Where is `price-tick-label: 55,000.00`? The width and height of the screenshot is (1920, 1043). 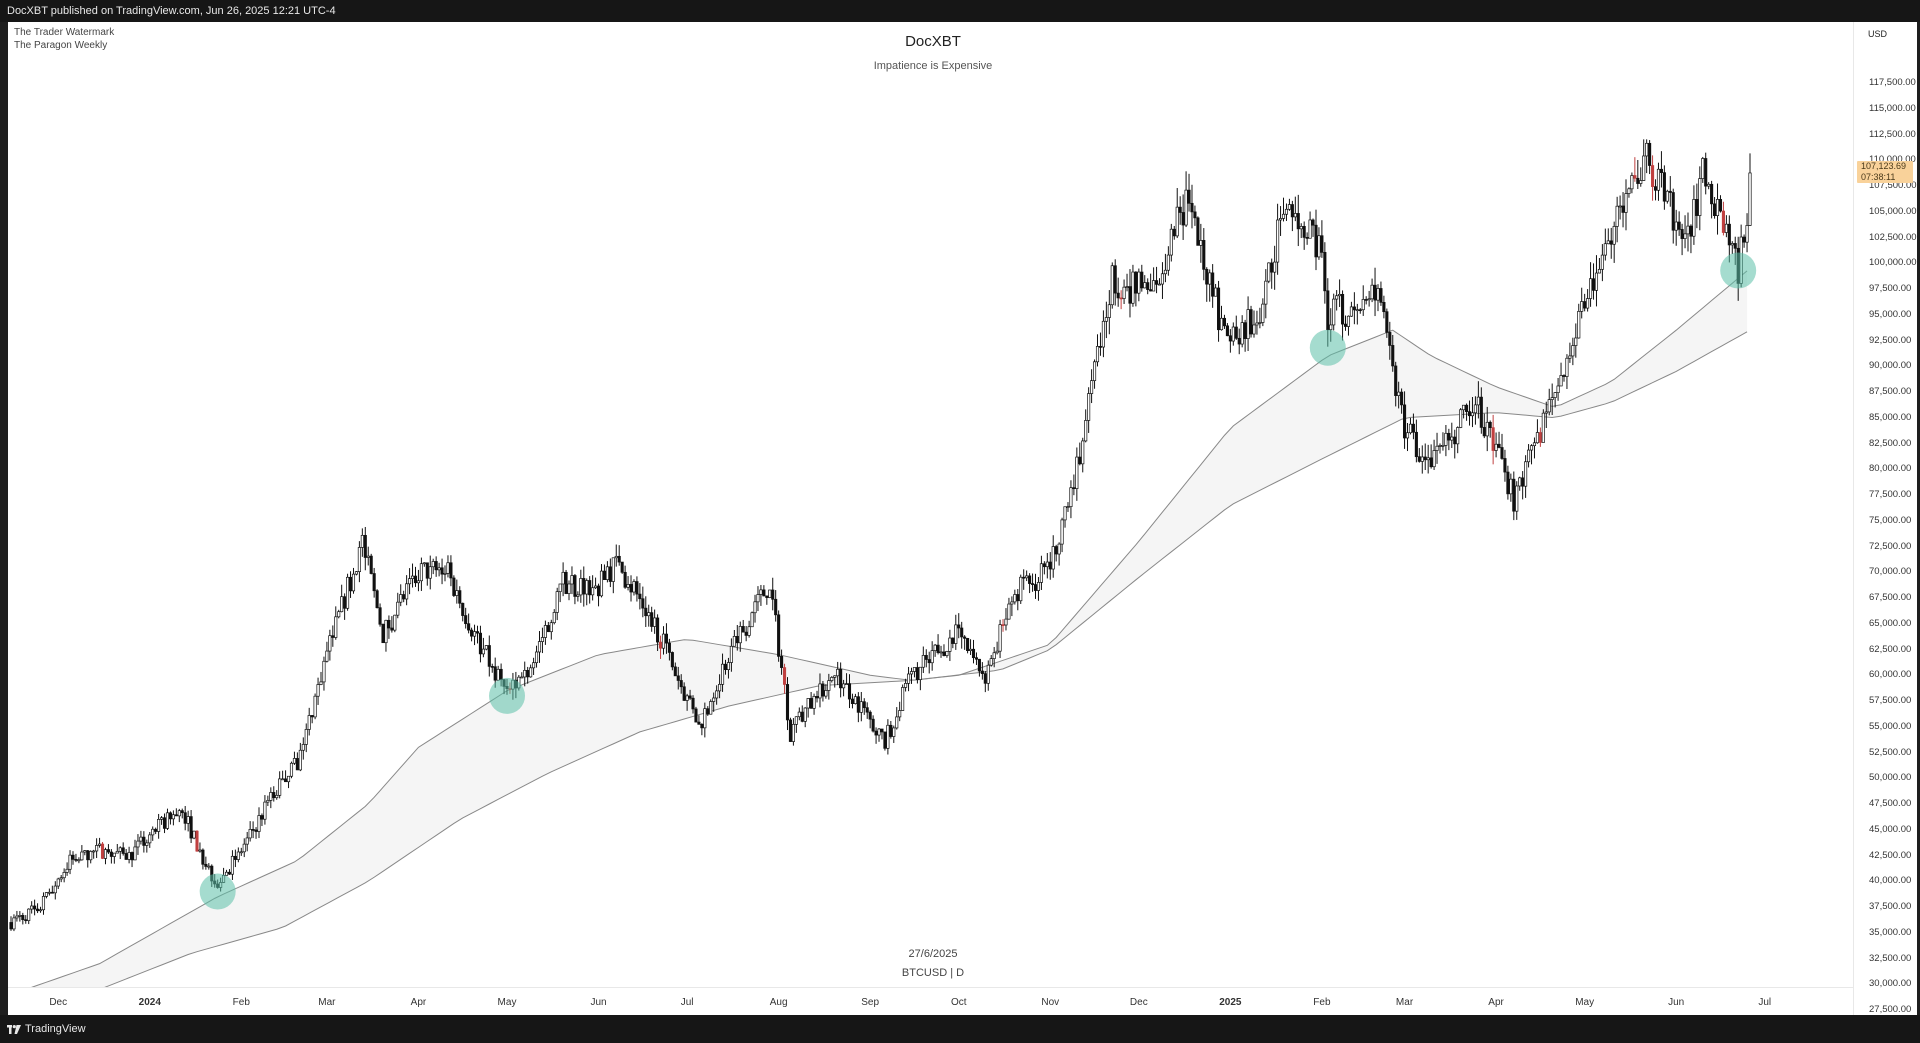 price-tick-label: 55,000.00 is located at coordinates (1890, 726).